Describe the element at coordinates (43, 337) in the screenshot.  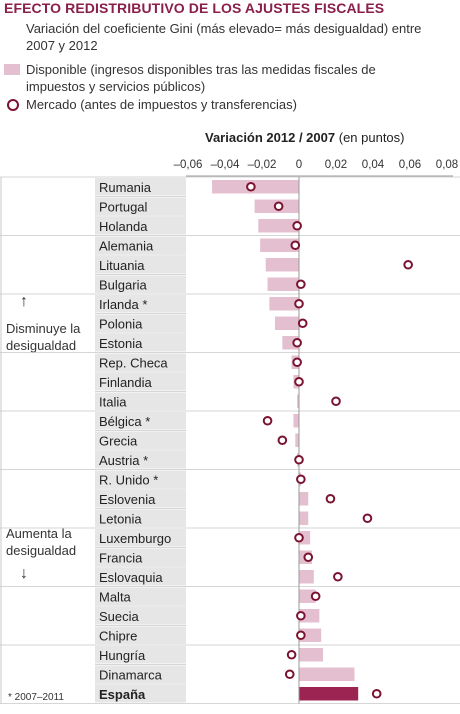
I see `note-disminuye: Disminuye la desigualdad` at that location.